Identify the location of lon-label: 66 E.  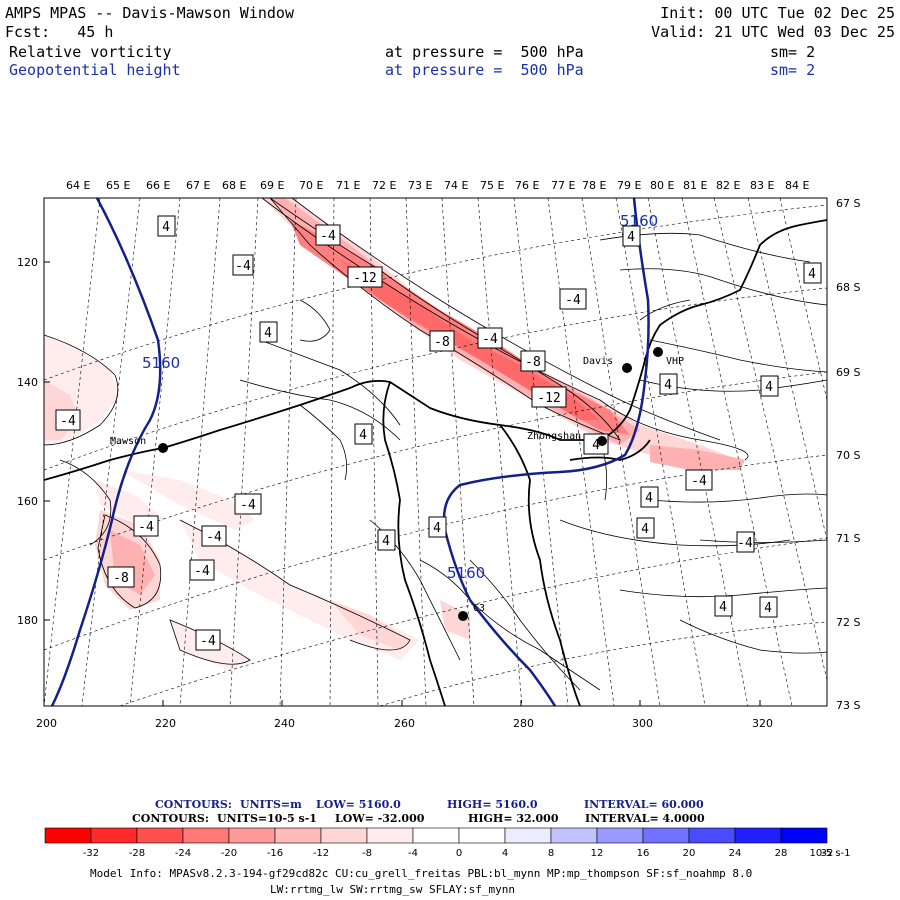
(158, 185).